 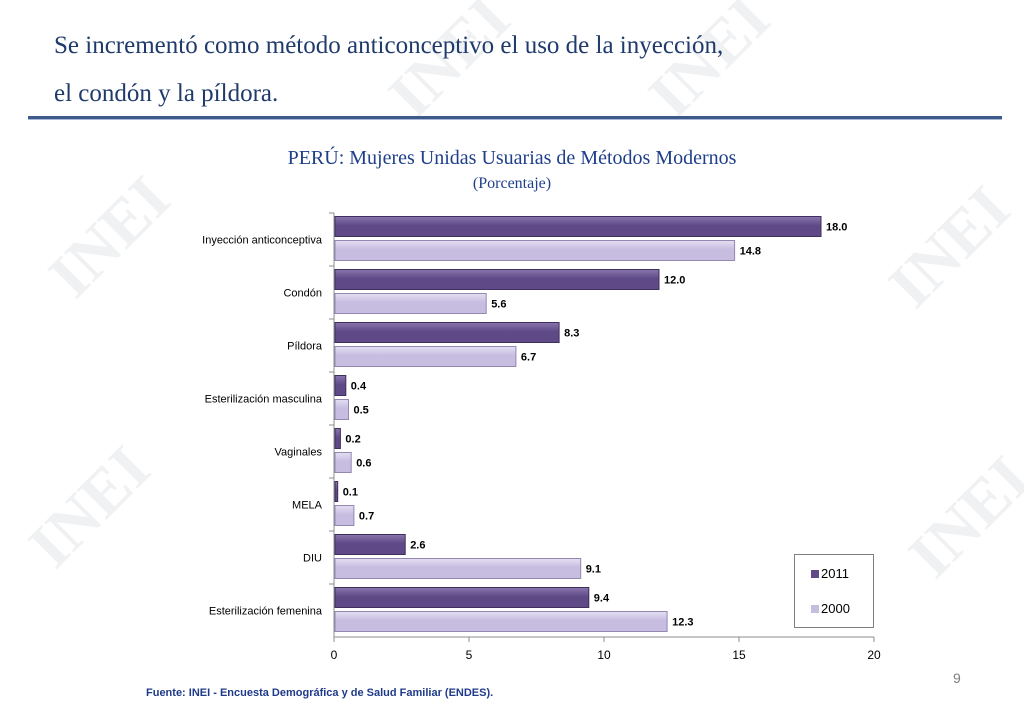 I want to click on data-label-2011: 12.0, so click(x=674, y=281).